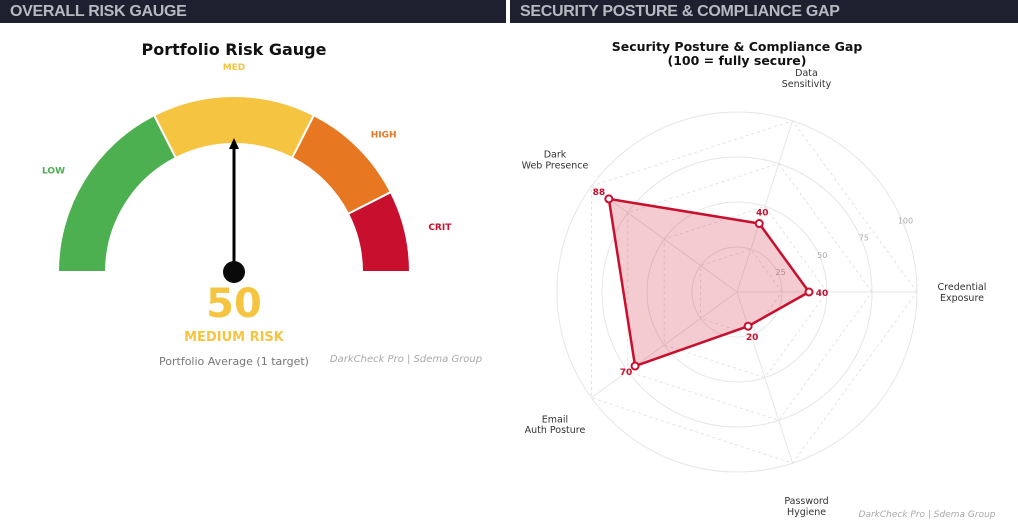 The image size is (1018, 525). I want to click on gauge-band-label: CRIT, so click(440, 228).